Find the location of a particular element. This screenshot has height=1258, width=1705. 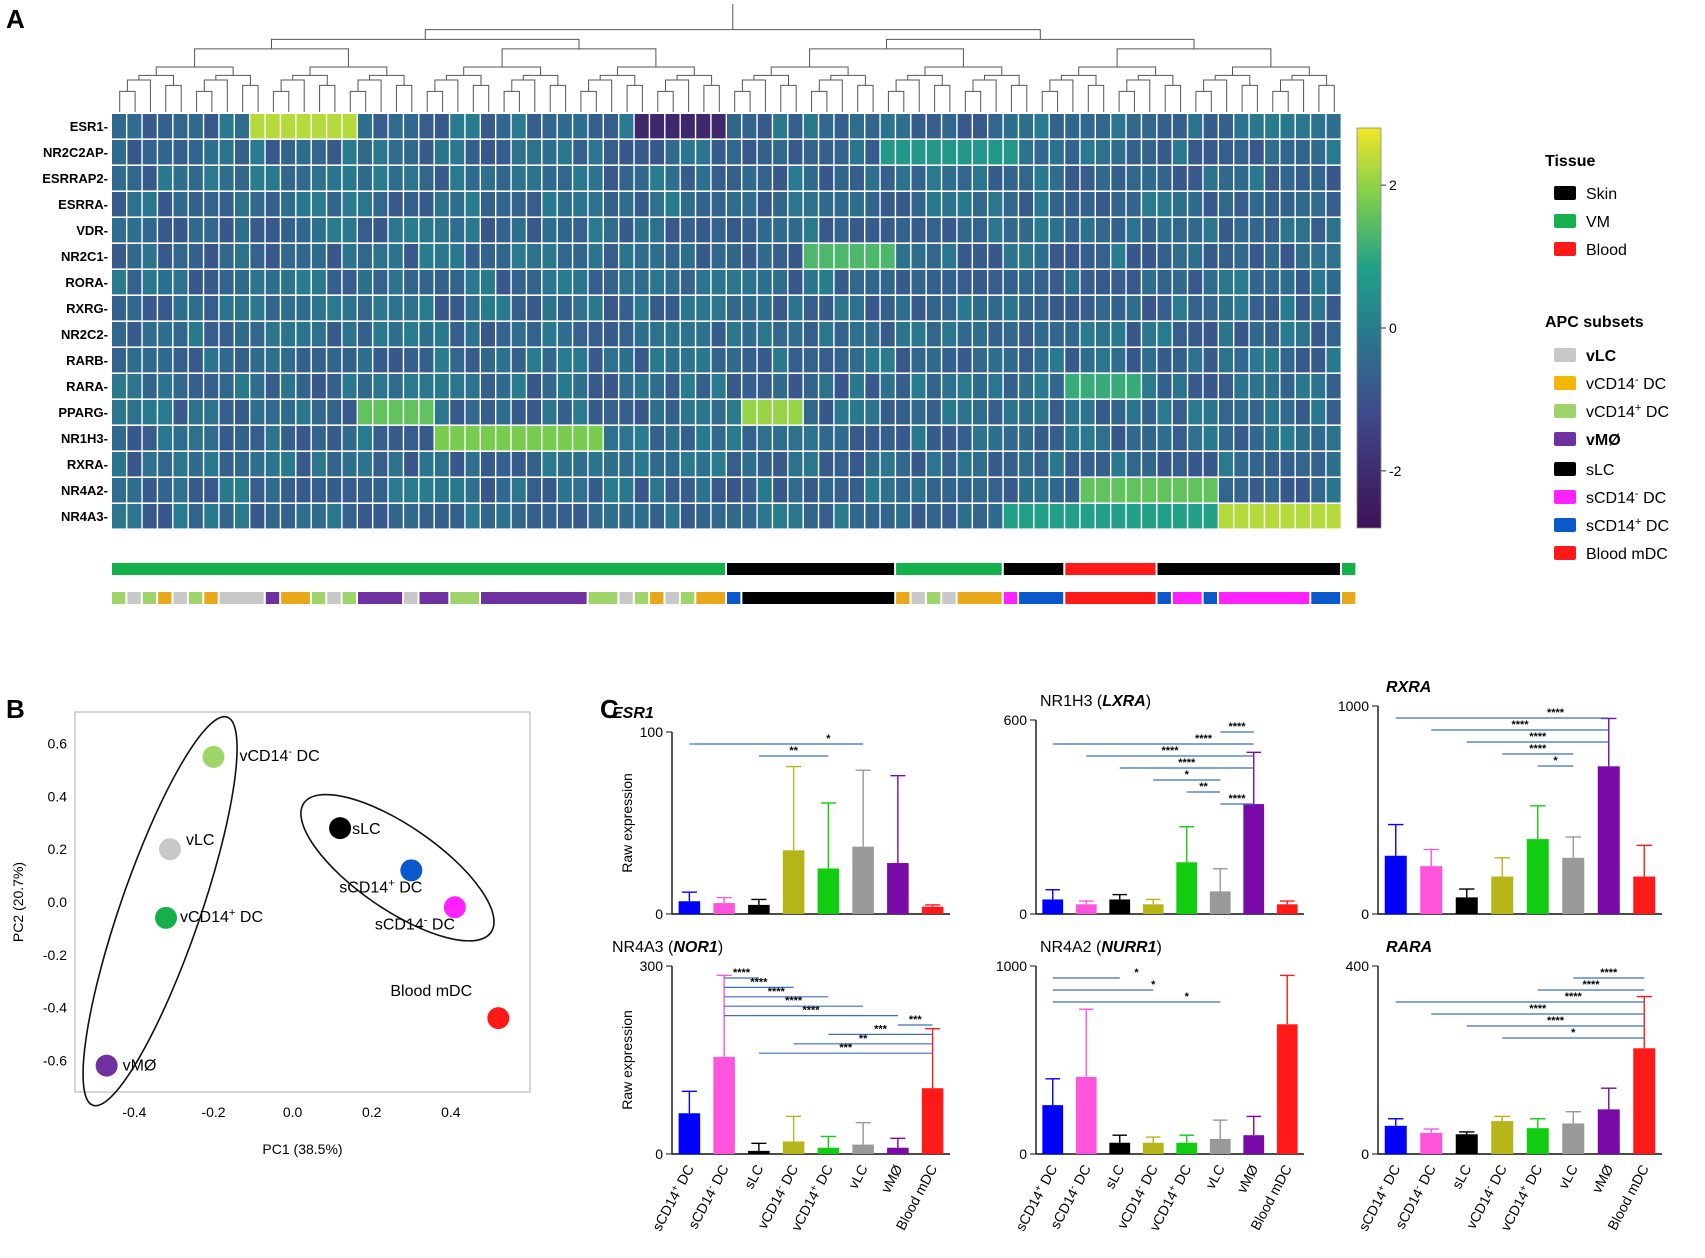

pca-point-label: sCD14+ DC is located at coordinates (380, 886).